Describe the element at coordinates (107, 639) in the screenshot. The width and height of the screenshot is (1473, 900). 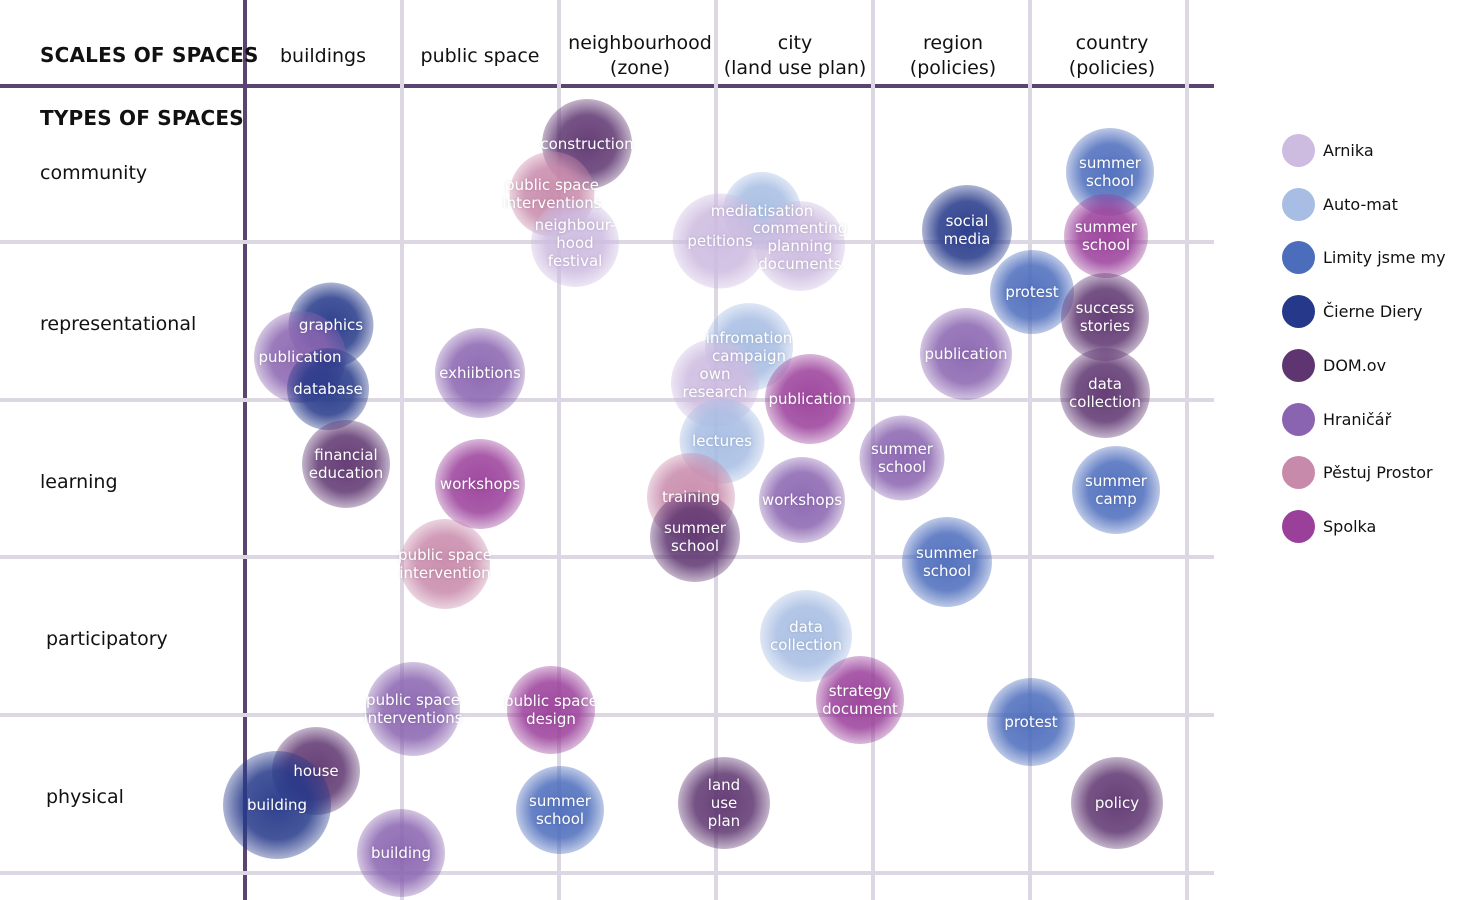
I see `row-label: participatory` at that location.